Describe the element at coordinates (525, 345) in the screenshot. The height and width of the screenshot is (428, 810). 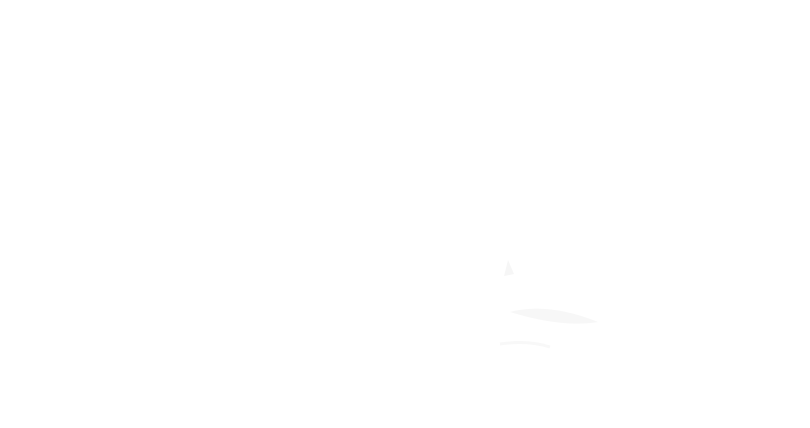
I see `water-line-shape` at that location.